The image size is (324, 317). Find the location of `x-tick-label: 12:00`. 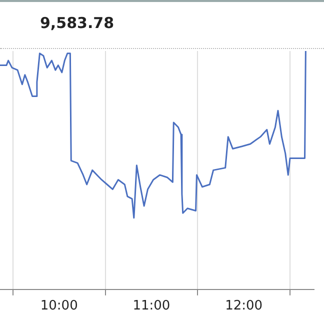

x-tick-label: 12:00 is located at coordinates (244, 306).